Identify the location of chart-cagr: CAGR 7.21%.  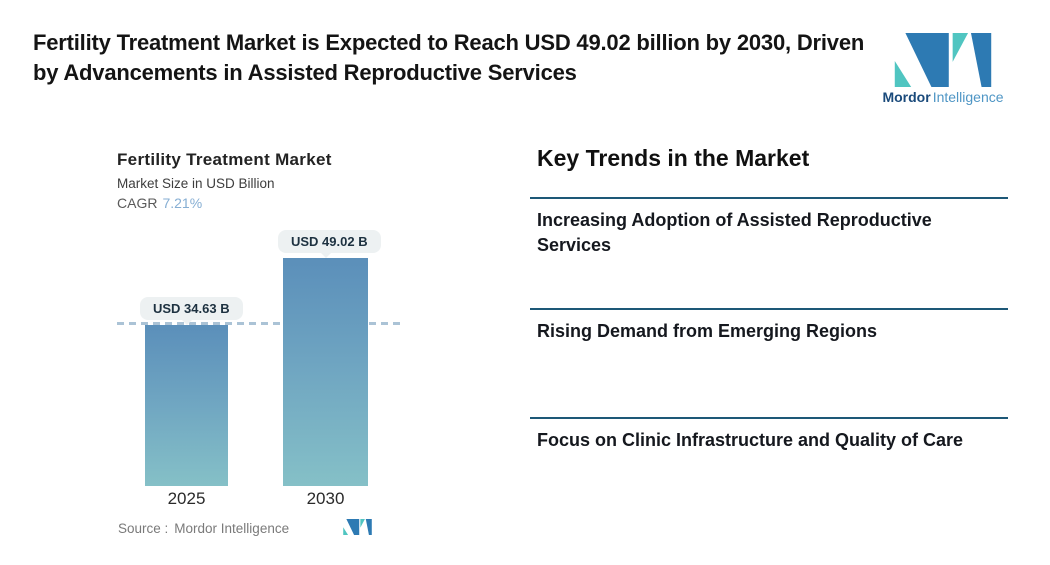
(159, 203).